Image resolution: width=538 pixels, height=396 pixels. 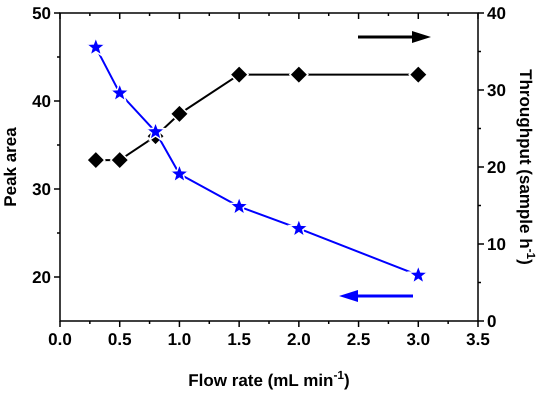 What do you see at coordinates (299, 339) in the screenshot?
I see `x-tick-label: 2.0` at bounding box center [299, 339].